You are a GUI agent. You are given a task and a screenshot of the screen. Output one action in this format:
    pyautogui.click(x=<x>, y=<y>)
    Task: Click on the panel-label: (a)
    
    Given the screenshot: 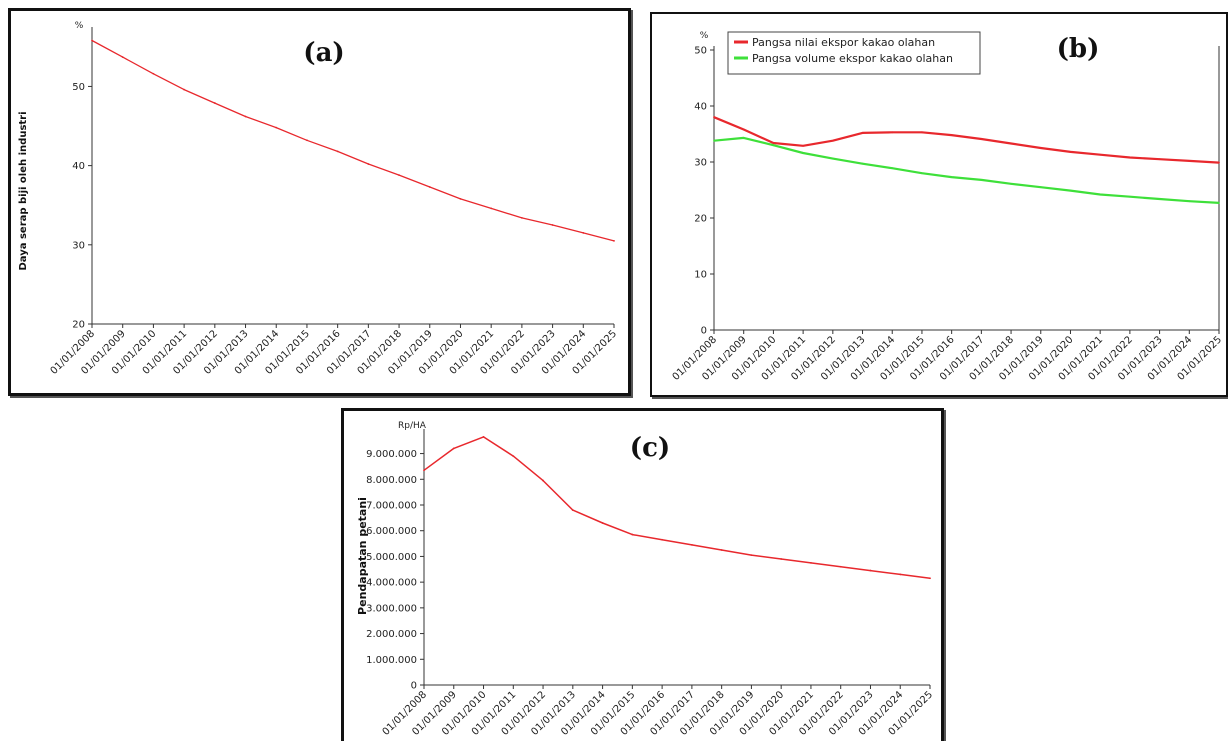 What is the action you would take?
    pyautogui.click(x=323, y=53)
    